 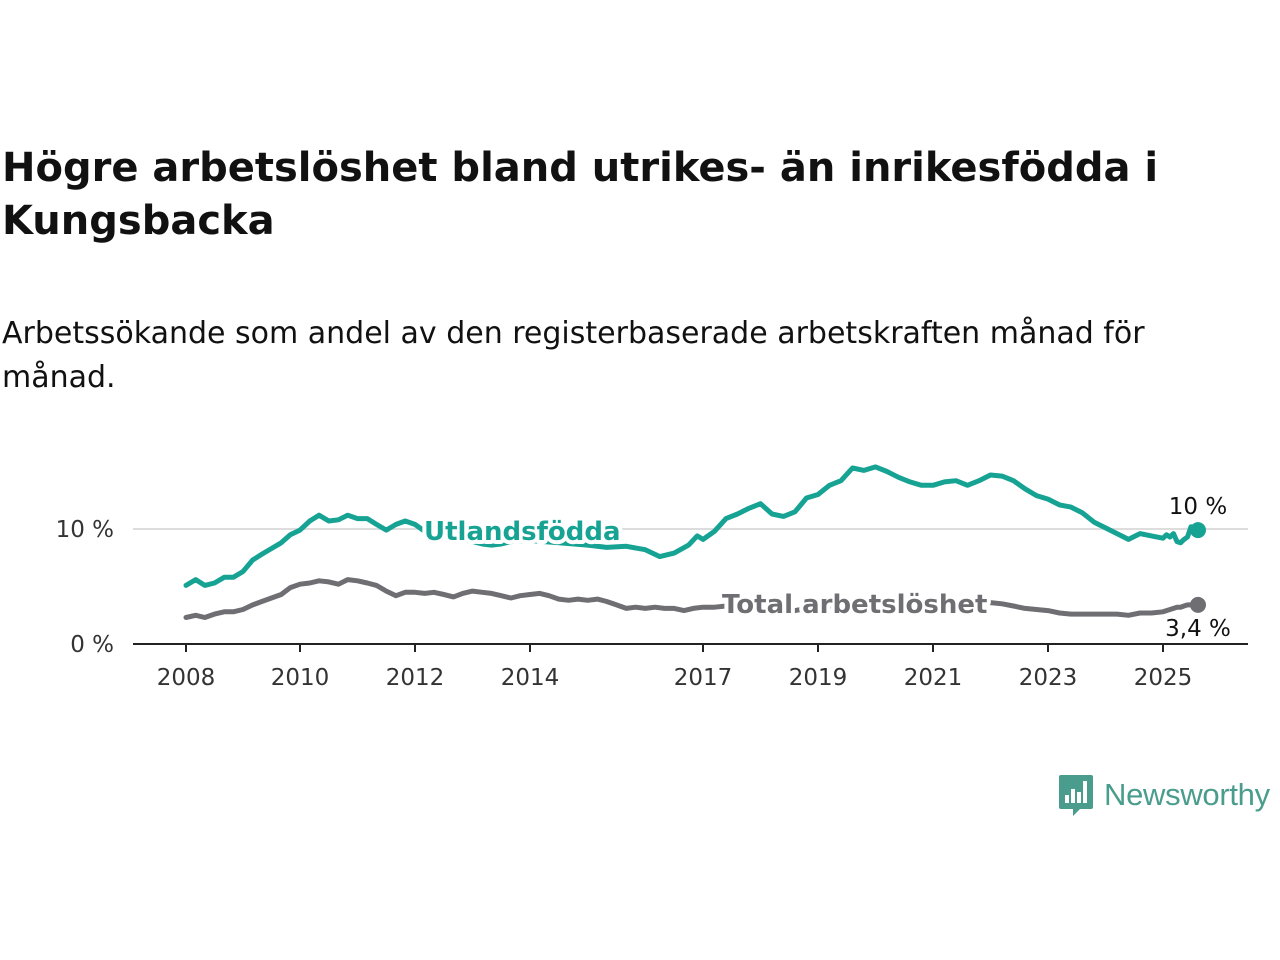 What do you see at coordinates (85, 530) in the screenshot?
I see `y-tick-label: 10 %` at bounding box center [85, 530].